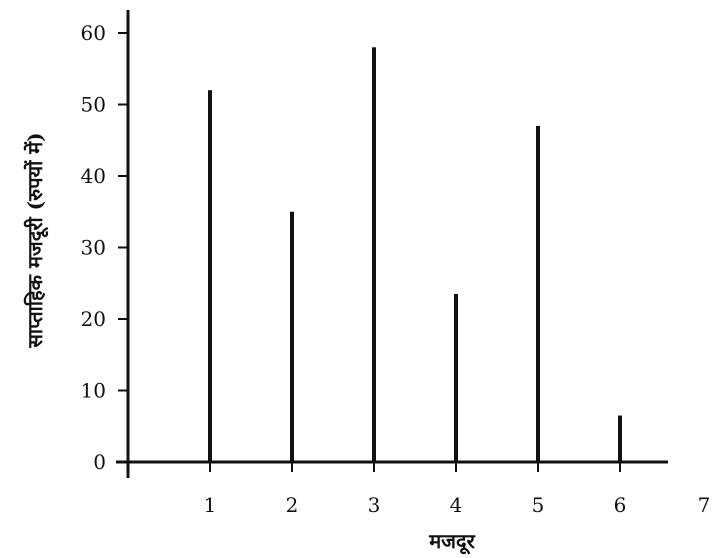  I want to click on y-tick-label: 60, so click(93, 33).